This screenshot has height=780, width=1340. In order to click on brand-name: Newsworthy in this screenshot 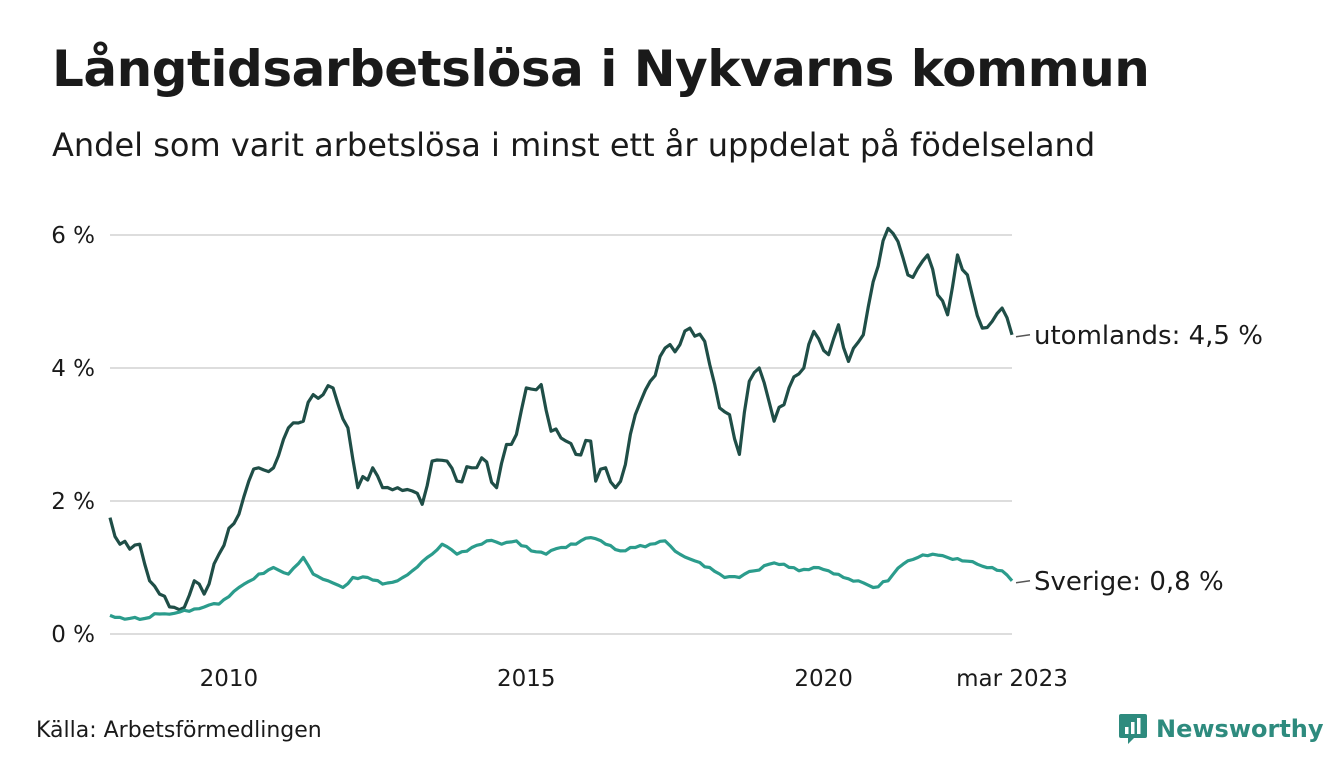, I will do `click(1240, 729)`.